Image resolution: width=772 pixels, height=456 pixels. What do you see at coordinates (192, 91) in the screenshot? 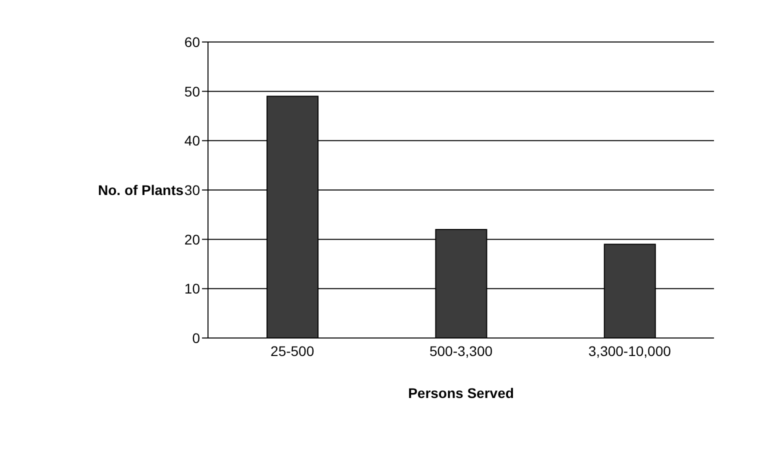
I see `y-tick-label: 50` at bounding box center [192, 91].